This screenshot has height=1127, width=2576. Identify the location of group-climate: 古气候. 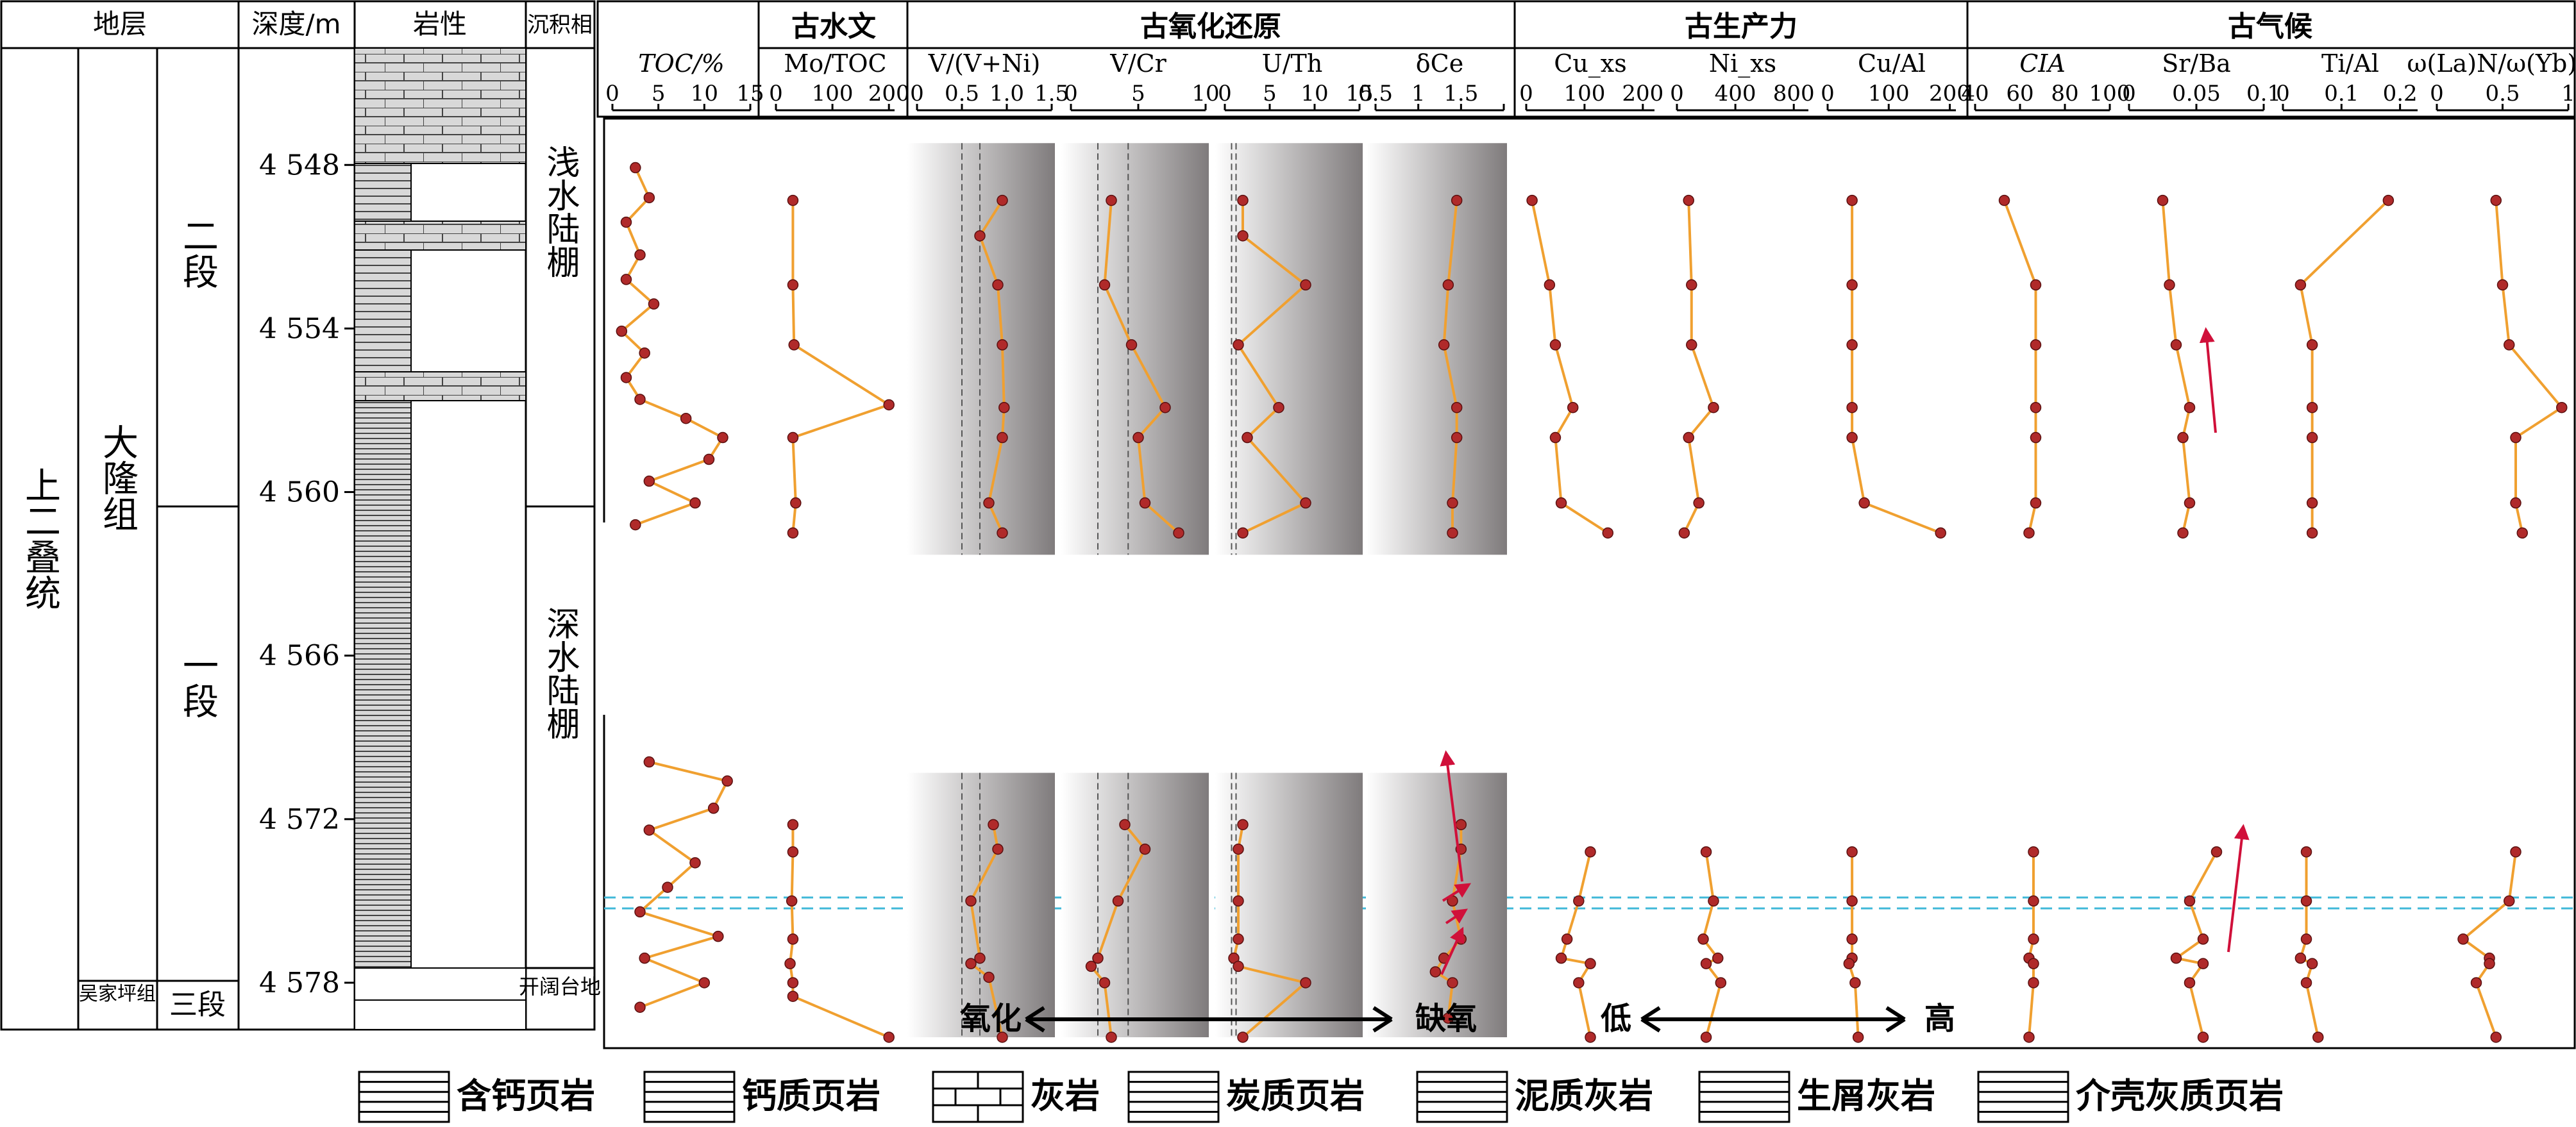
(2270, 27).